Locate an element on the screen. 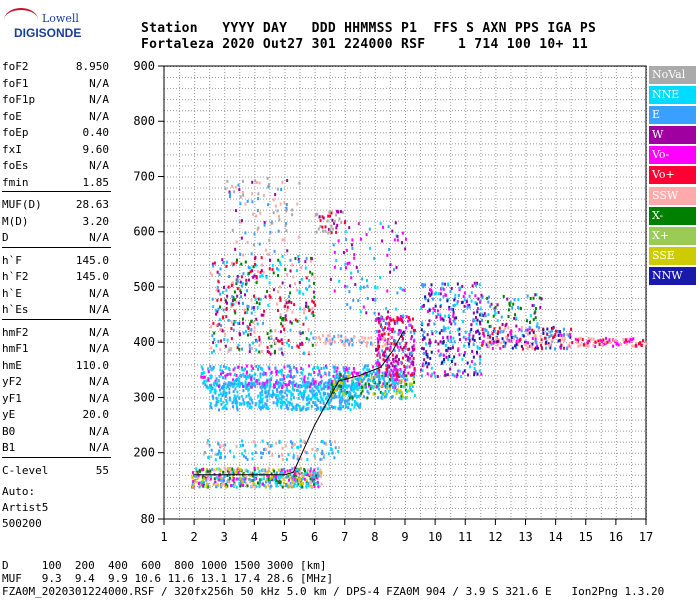 The image size is (700, 600). x-tick-label: 6 is located at coordinates (314, 537).